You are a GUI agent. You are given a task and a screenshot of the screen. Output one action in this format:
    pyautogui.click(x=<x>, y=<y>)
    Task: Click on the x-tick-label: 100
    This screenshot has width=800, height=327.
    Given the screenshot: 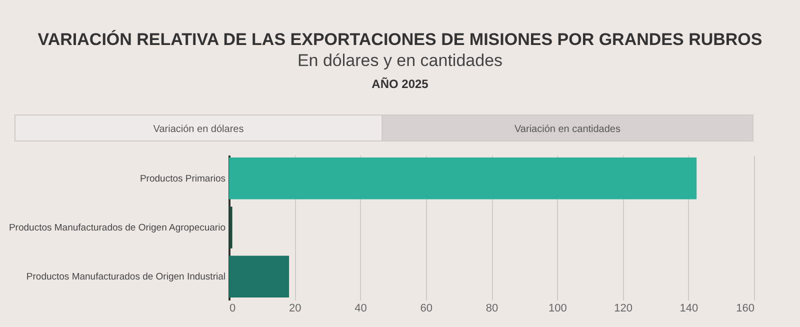 What is the action you would take?
    pyautogui.click(x=557, y=308)
    